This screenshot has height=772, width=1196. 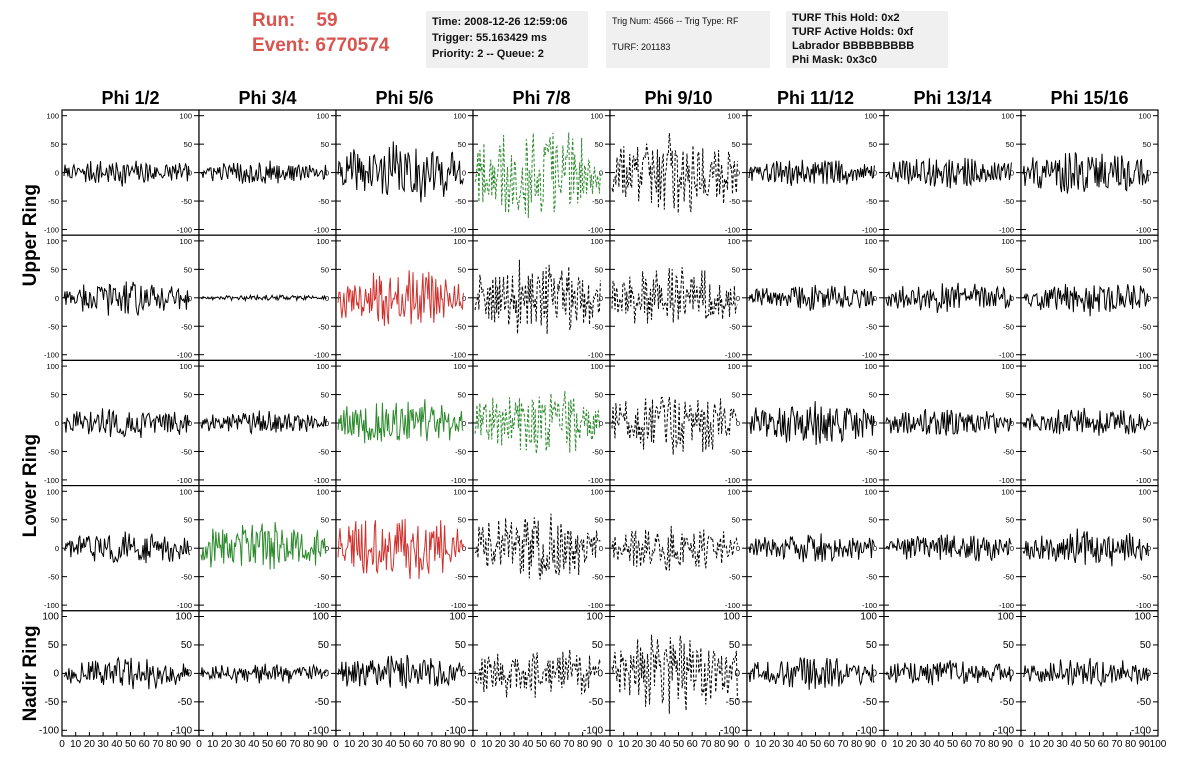 What do you see at coordinates (30, 485) in the screenshot?
I see `row-group-label: Lower Ring` at bounding box center [30, 485].